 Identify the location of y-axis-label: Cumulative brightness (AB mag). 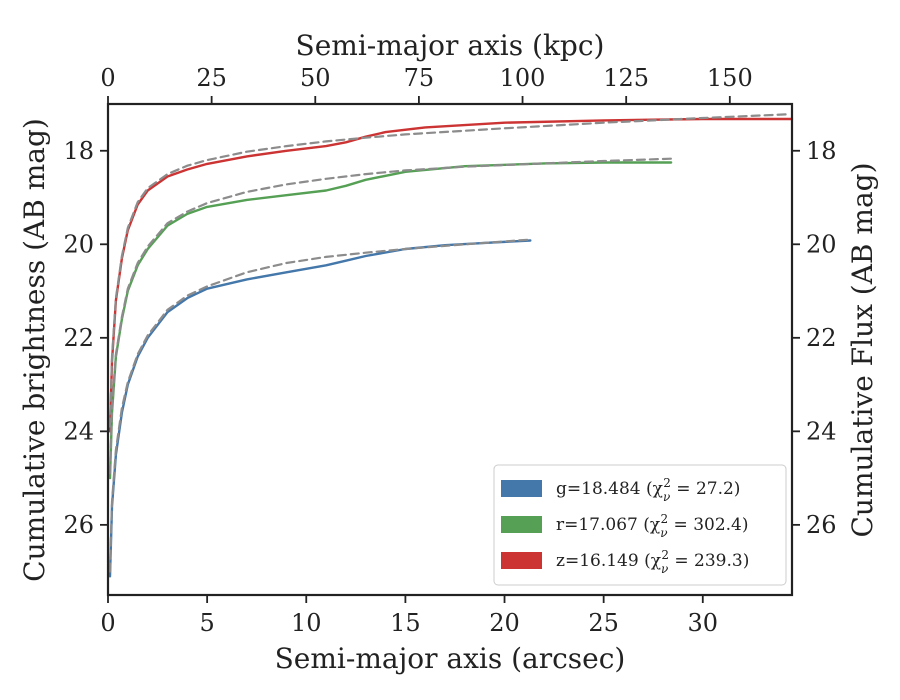
(34, 350).